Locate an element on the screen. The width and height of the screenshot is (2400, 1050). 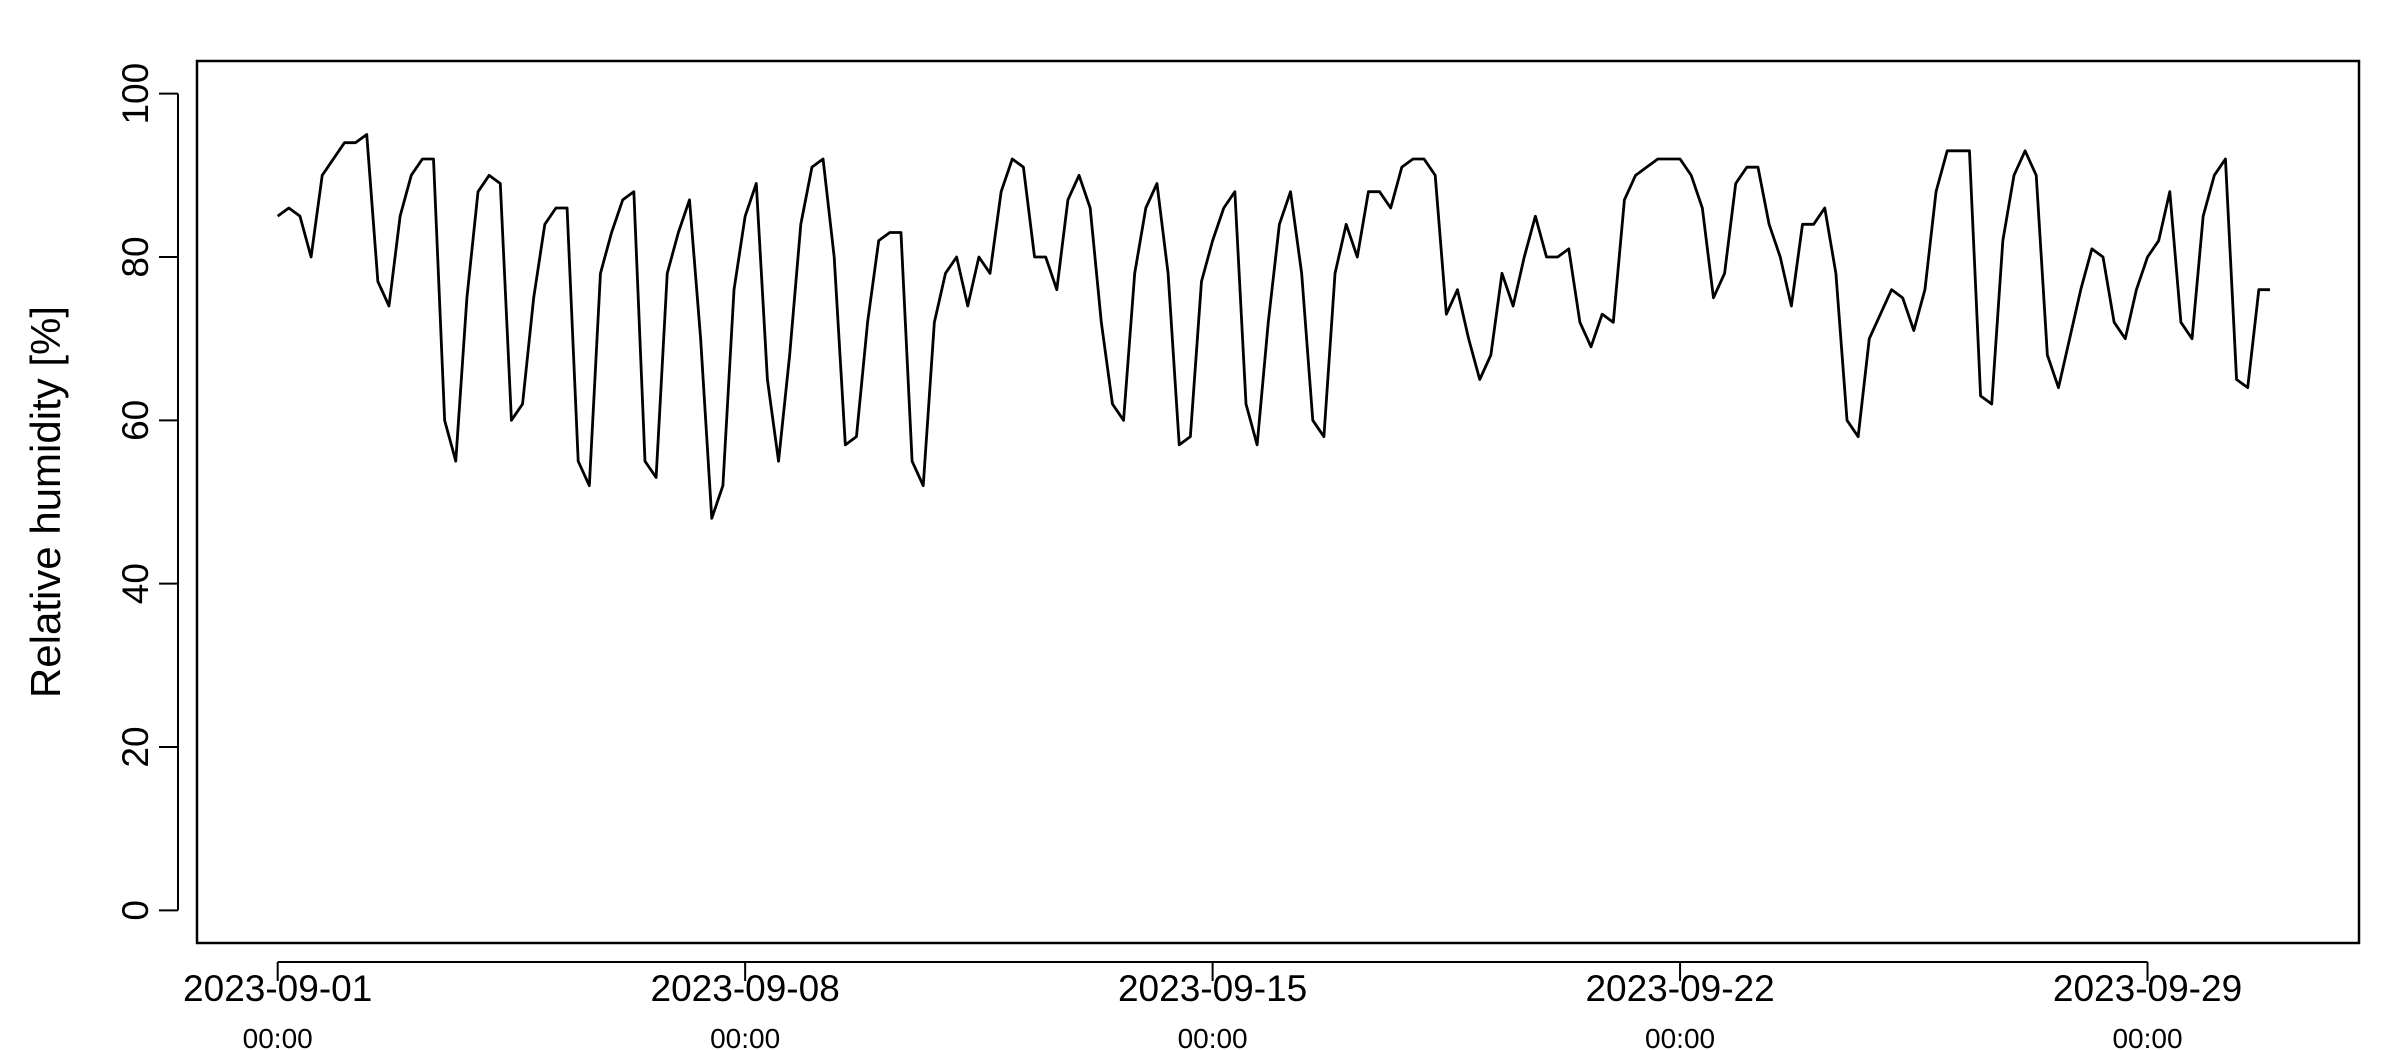
x-tick-label: 2023-09-29 is located at coordinates (2147, 988).